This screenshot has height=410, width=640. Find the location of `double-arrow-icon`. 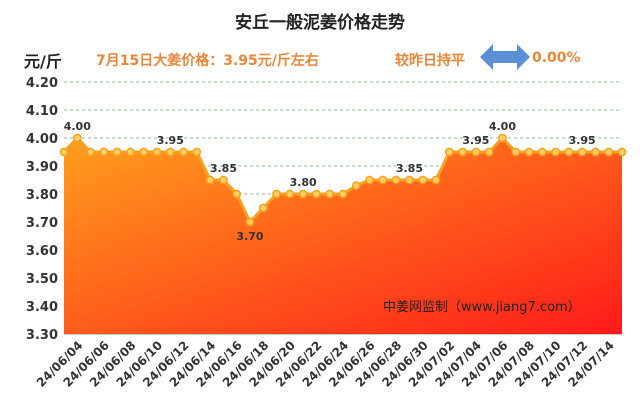

double-arrow-icon is located at coordinates (505, 57).